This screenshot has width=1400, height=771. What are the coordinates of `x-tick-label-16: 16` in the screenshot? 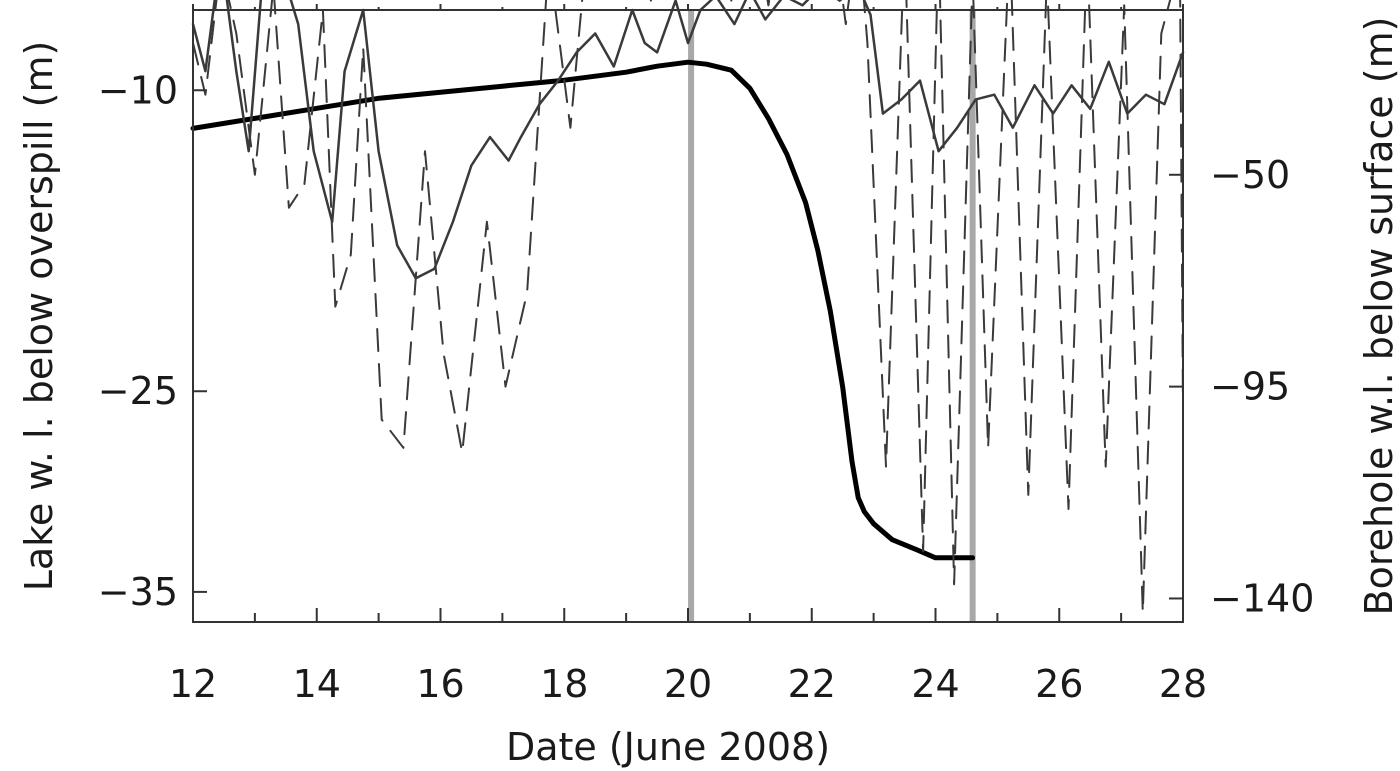 It's located at (440, 684).